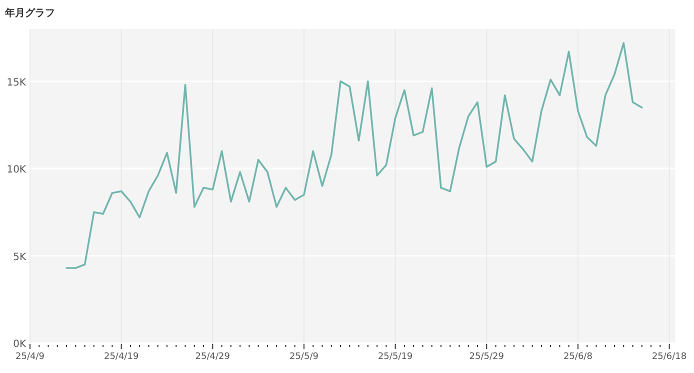 The image size is (694, 373). I want to click on x-tick-label: 25/4/29, so click(212, 357).